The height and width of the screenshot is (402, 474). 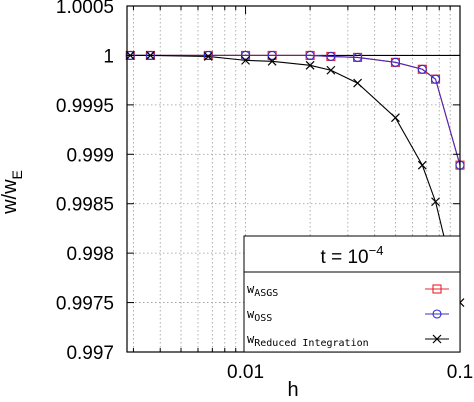 What do you see at coordinates (345, 257) in the screenshot?
I see `legend-title-text: t = 10` at bounding box center [345, 257].